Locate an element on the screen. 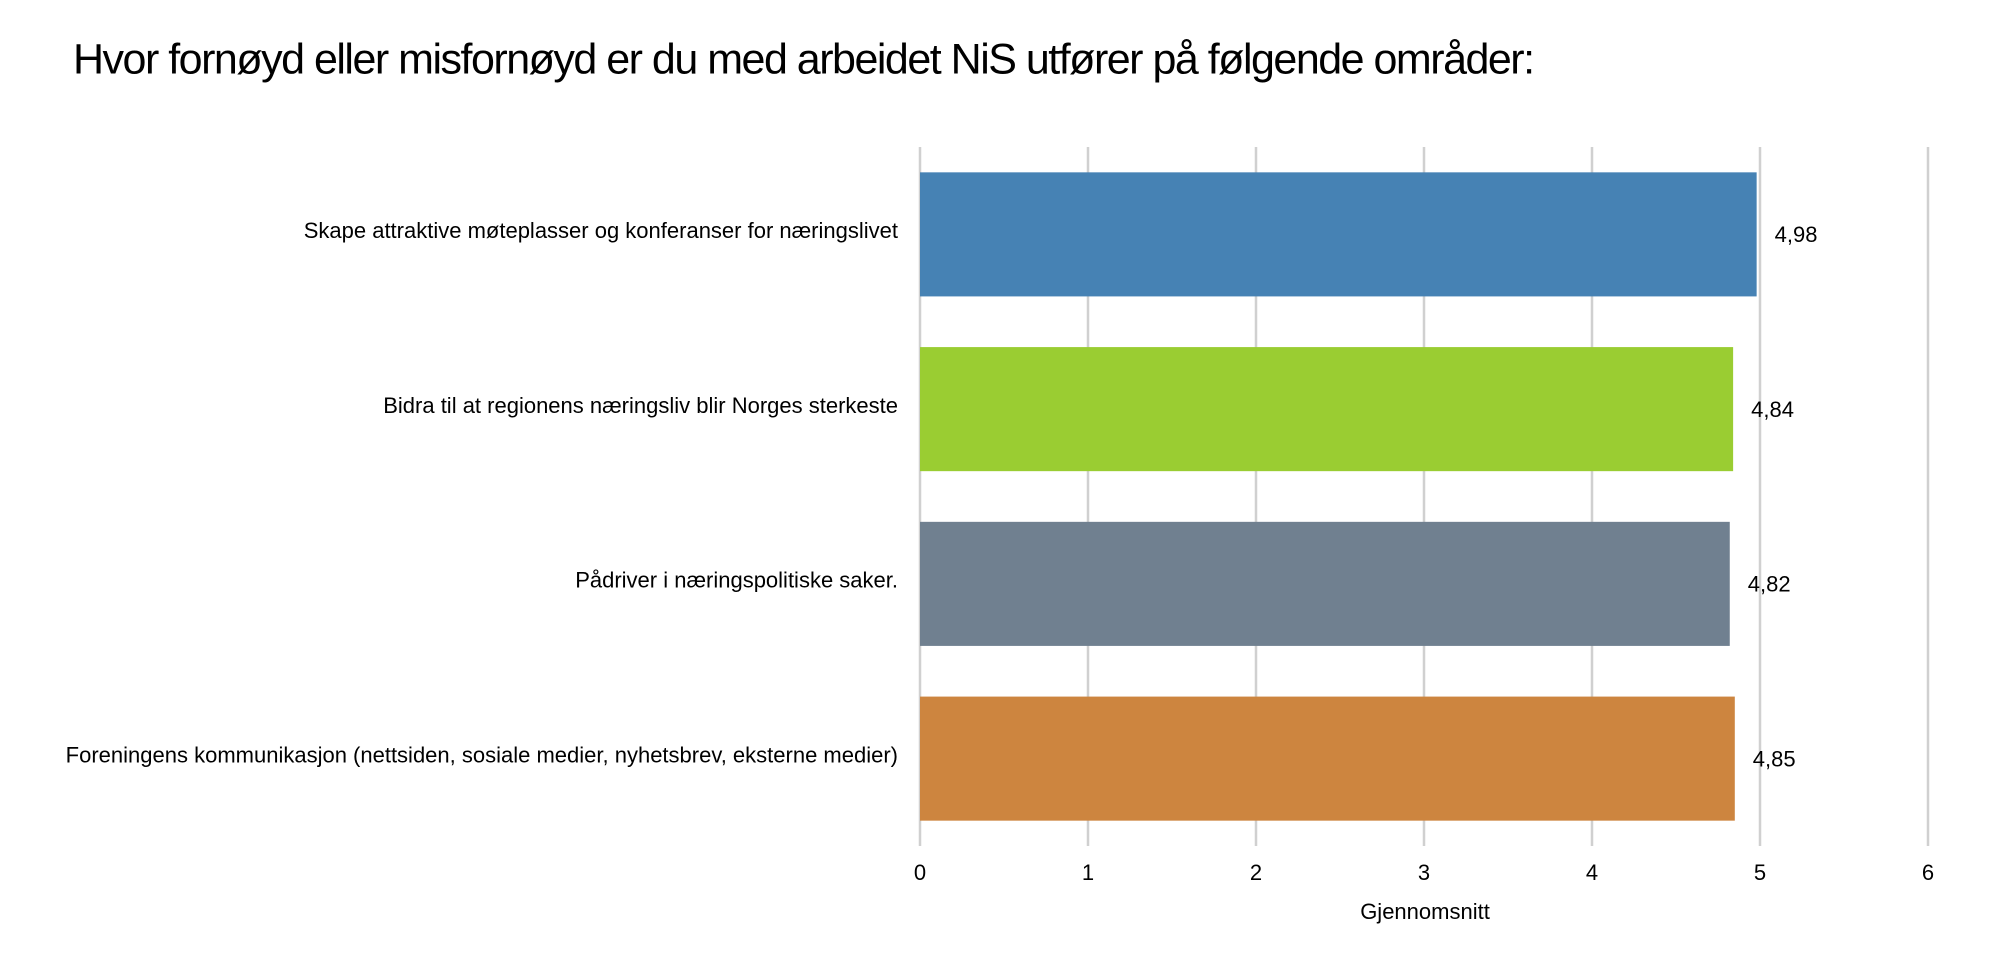 This screenshot has width=2000, height=954. value-label: 4,85 is located at coordinates (1774, 758).